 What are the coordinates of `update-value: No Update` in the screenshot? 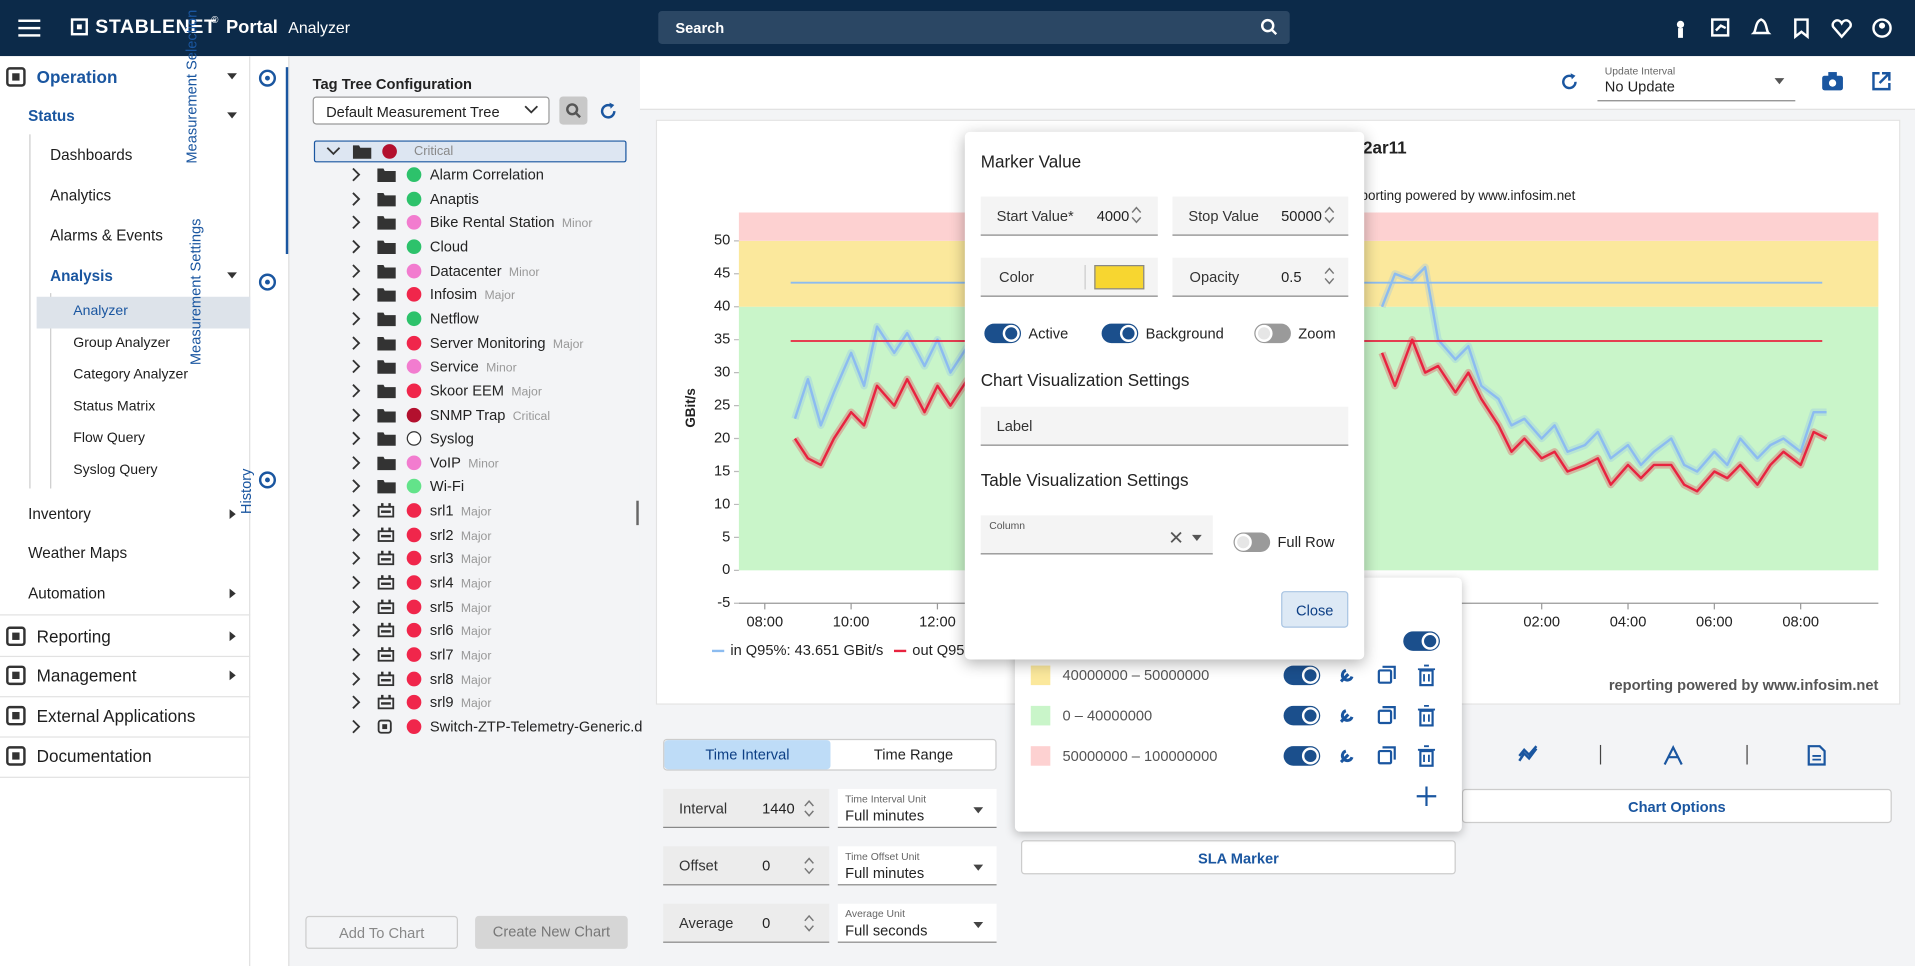 It's located at (1639, 87).